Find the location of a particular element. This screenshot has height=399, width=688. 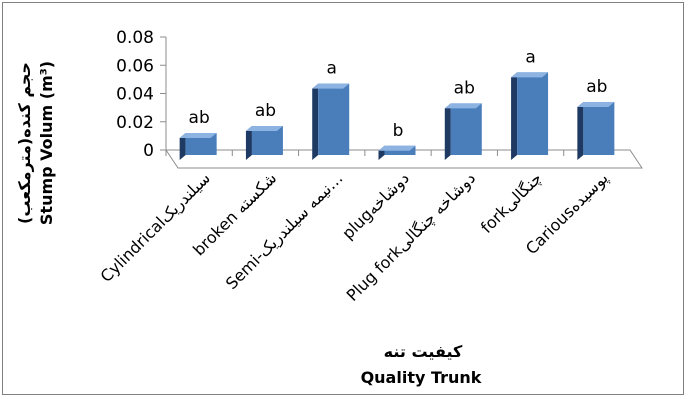

x-axis-title-persian: کیفیت تنه is located at coordinates (423, 351).